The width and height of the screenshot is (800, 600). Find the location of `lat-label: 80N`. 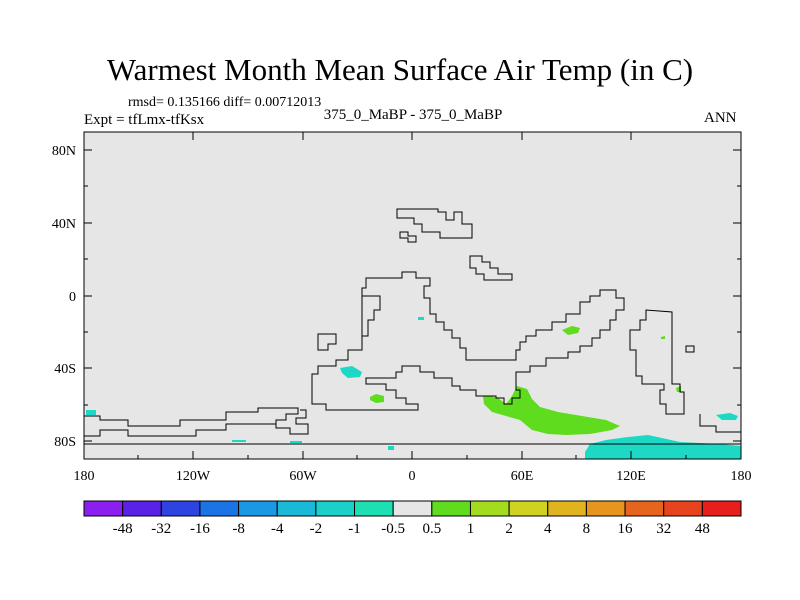

lat-label: 80N is located at coordinates (64, 151).